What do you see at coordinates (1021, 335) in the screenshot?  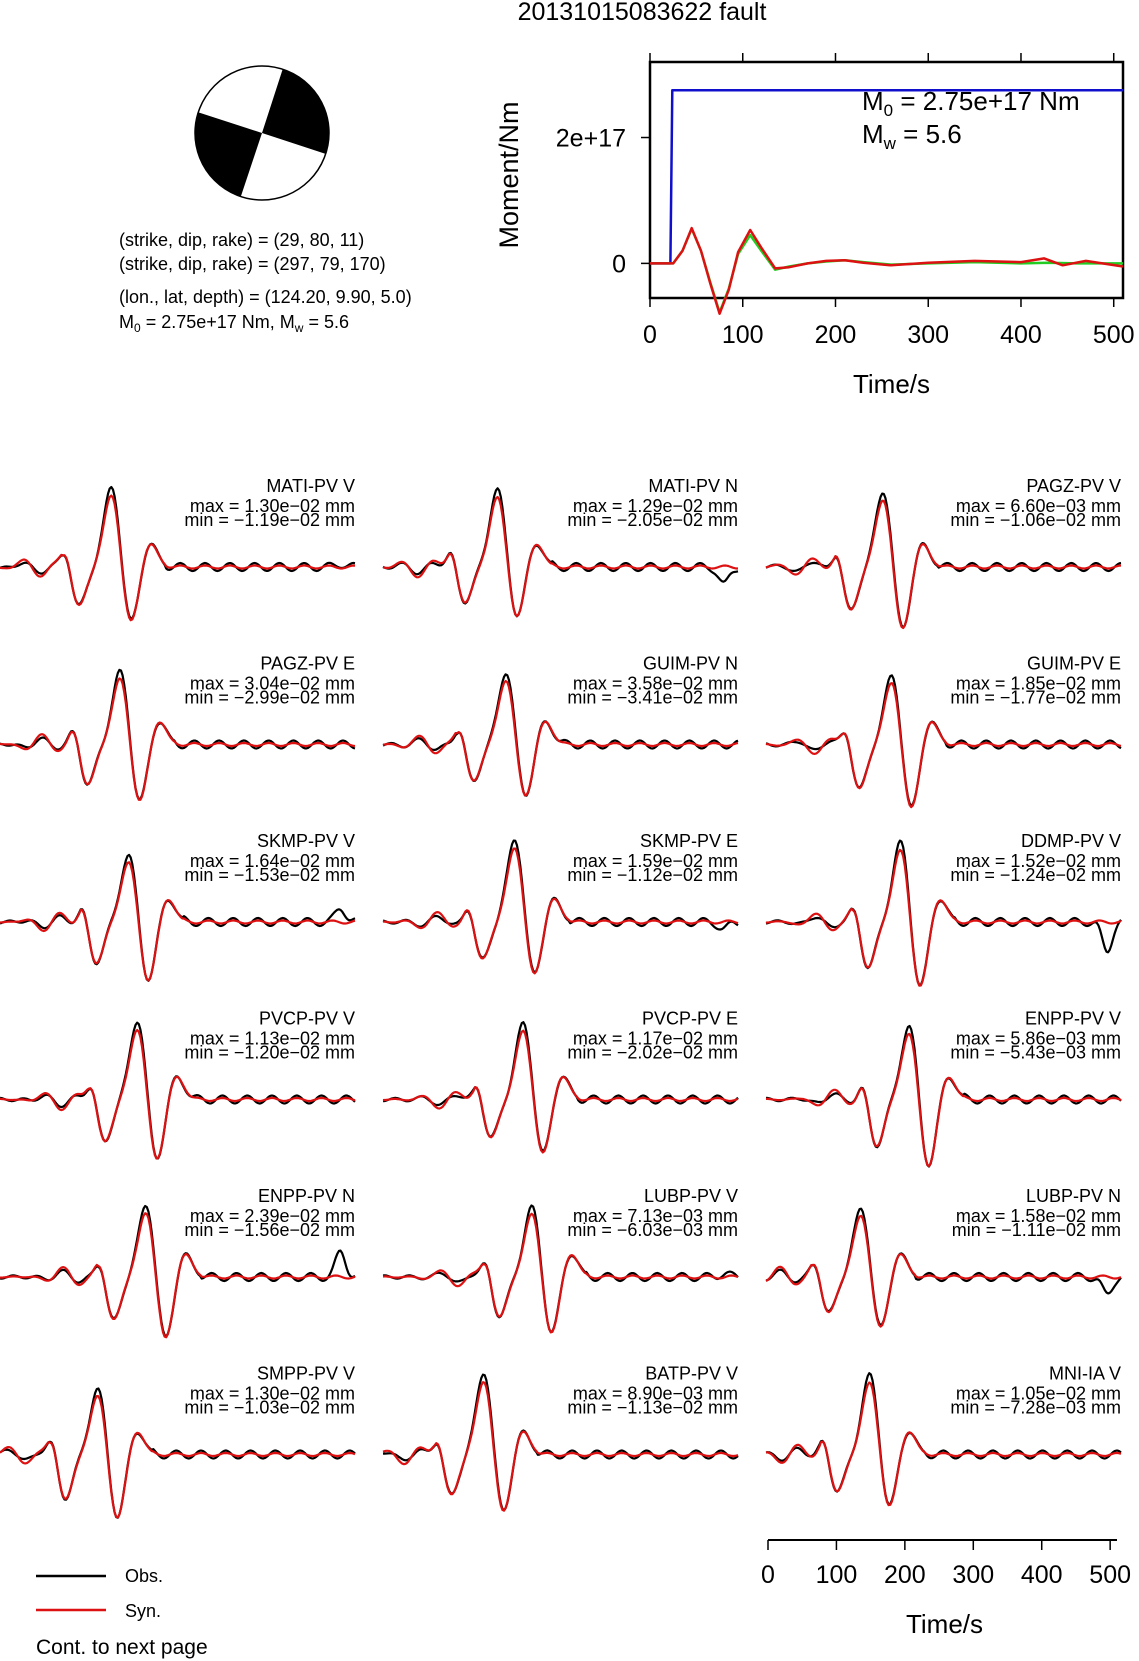 I see `moment-x-tick-label: 400` at bounding box center [1021, 335].